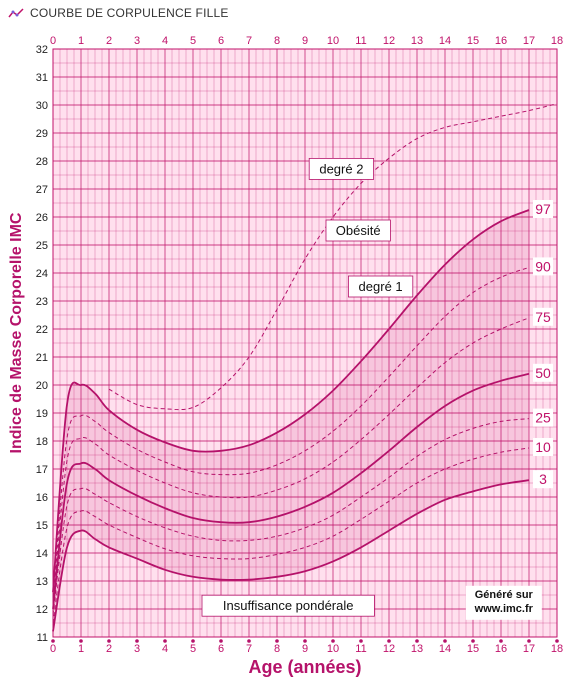 Image resolution: width=581 pixels, height=681 pixels. Describe the element at coordinates (249, 41) in the screenshot. I see `x-tick-label-top: 7` at that location.